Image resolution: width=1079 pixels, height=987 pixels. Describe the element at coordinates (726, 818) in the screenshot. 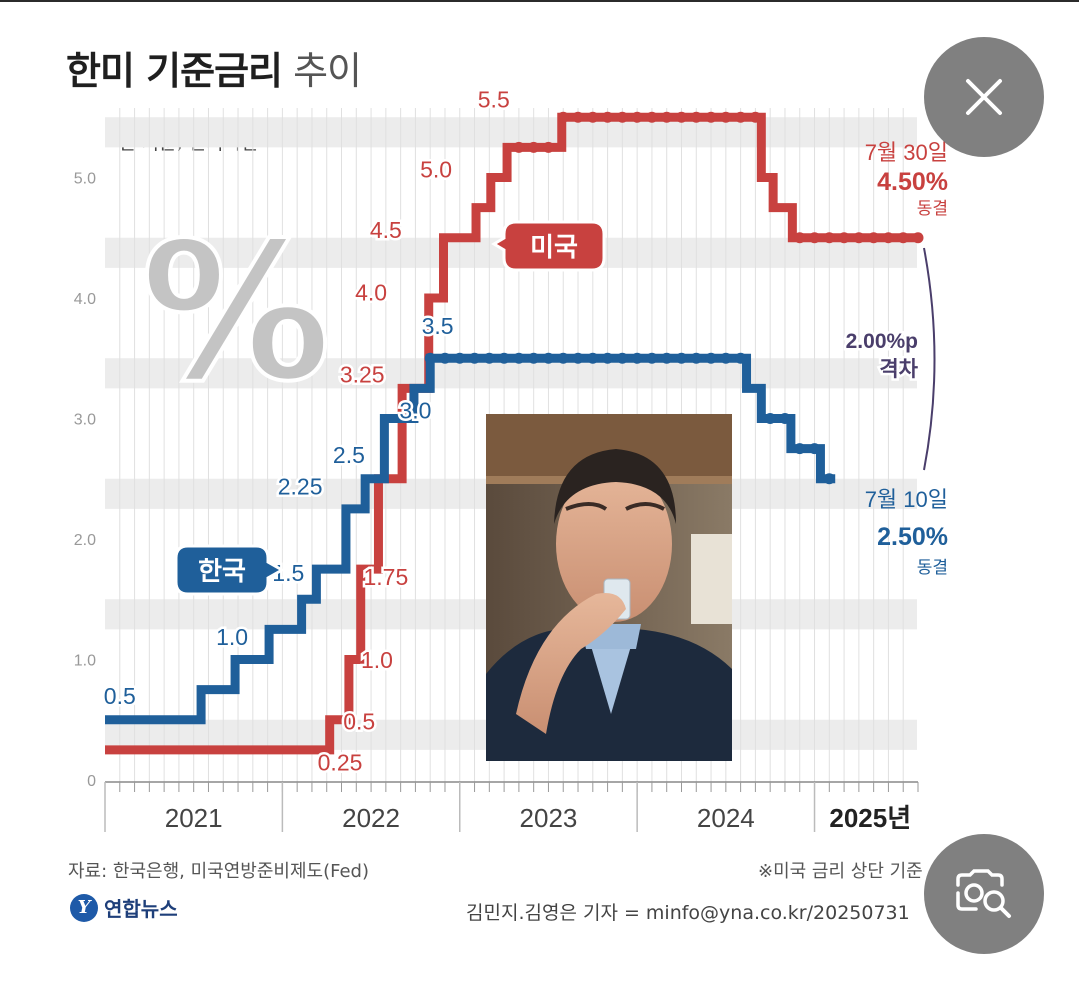

I see `year-label: 2024` at that location.